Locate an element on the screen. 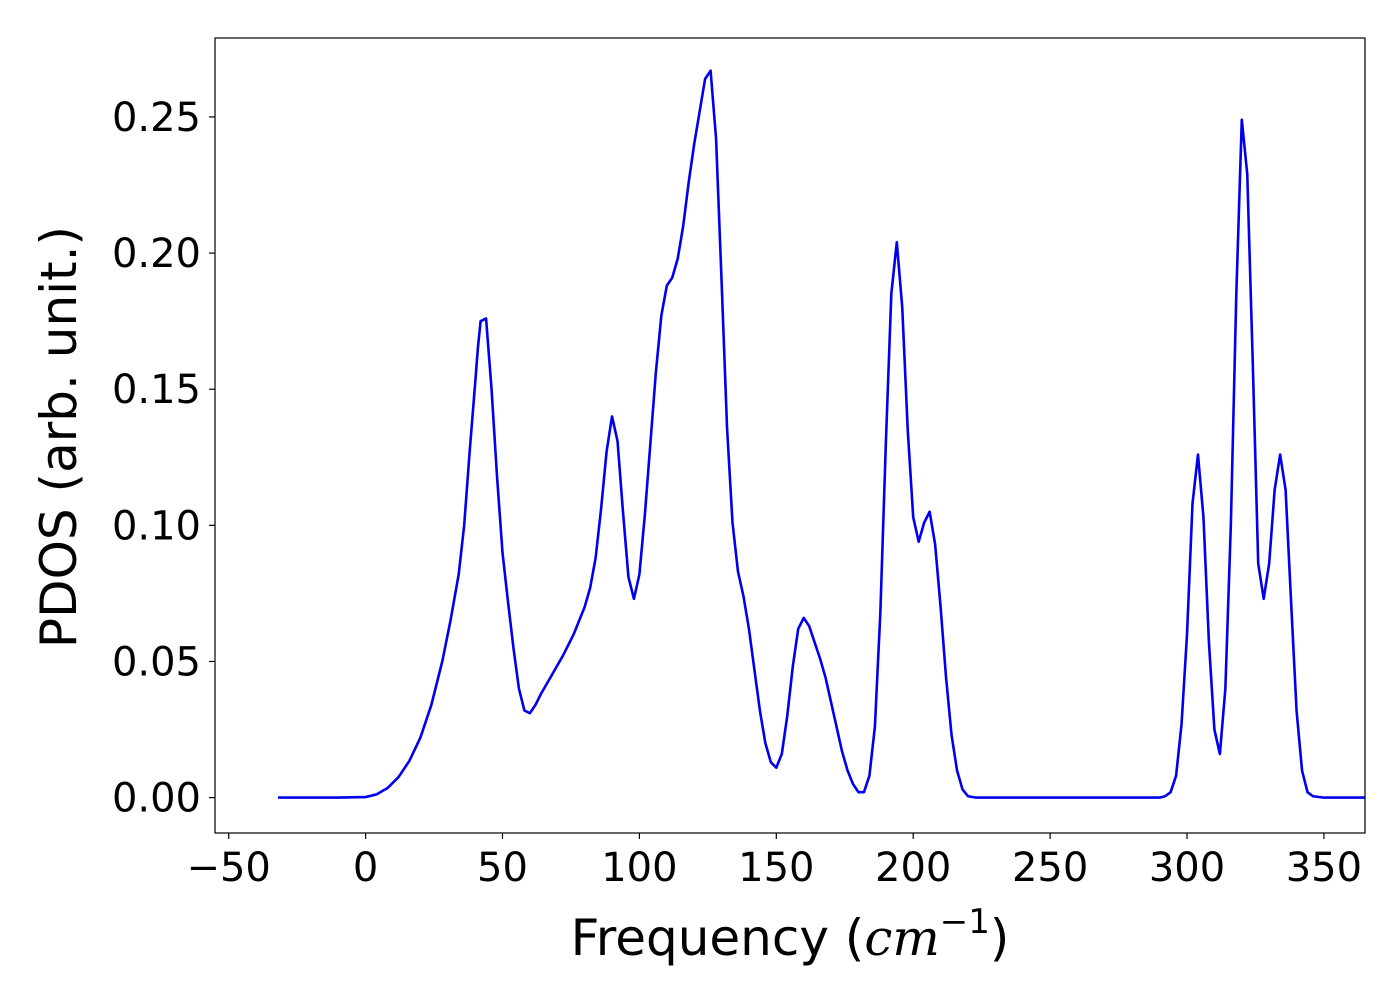 The height and width of the screenshot is (1004, 1400). y-tick-label: 0.15 is located at coordinates (156, 390).